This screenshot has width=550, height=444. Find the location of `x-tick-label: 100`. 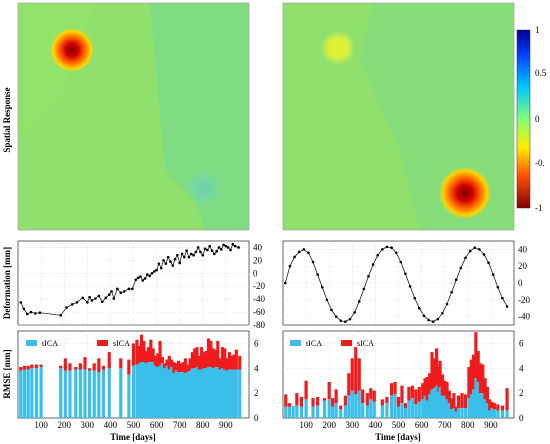

x-tick-label: 100 is located at coordinates (306, 425).